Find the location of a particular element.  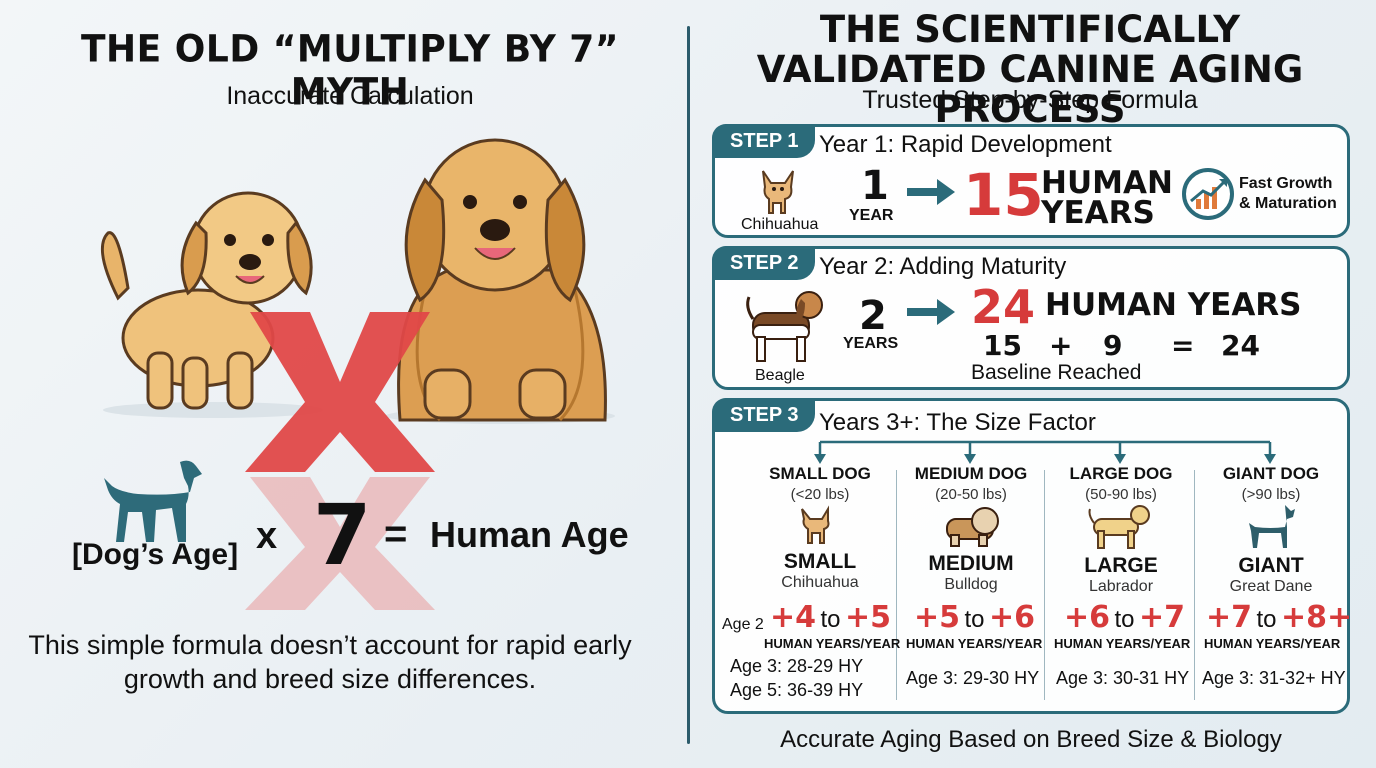

rate-from: +5 is located at coordinates (937, 617).